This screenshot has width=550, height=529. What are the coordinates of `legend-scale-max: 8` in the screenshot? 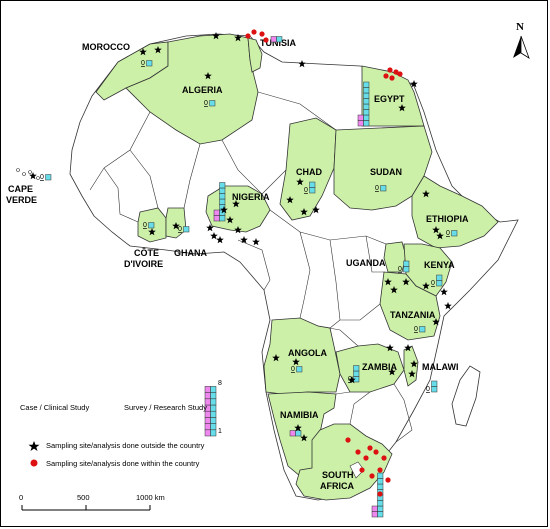 It's located at (220, 383).